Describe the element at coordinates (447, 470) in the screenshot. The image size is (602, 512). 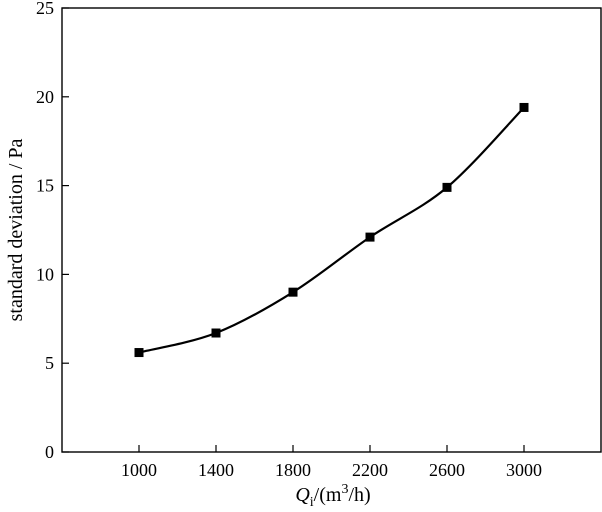
I see `x-tick-label: 2600` at that location.